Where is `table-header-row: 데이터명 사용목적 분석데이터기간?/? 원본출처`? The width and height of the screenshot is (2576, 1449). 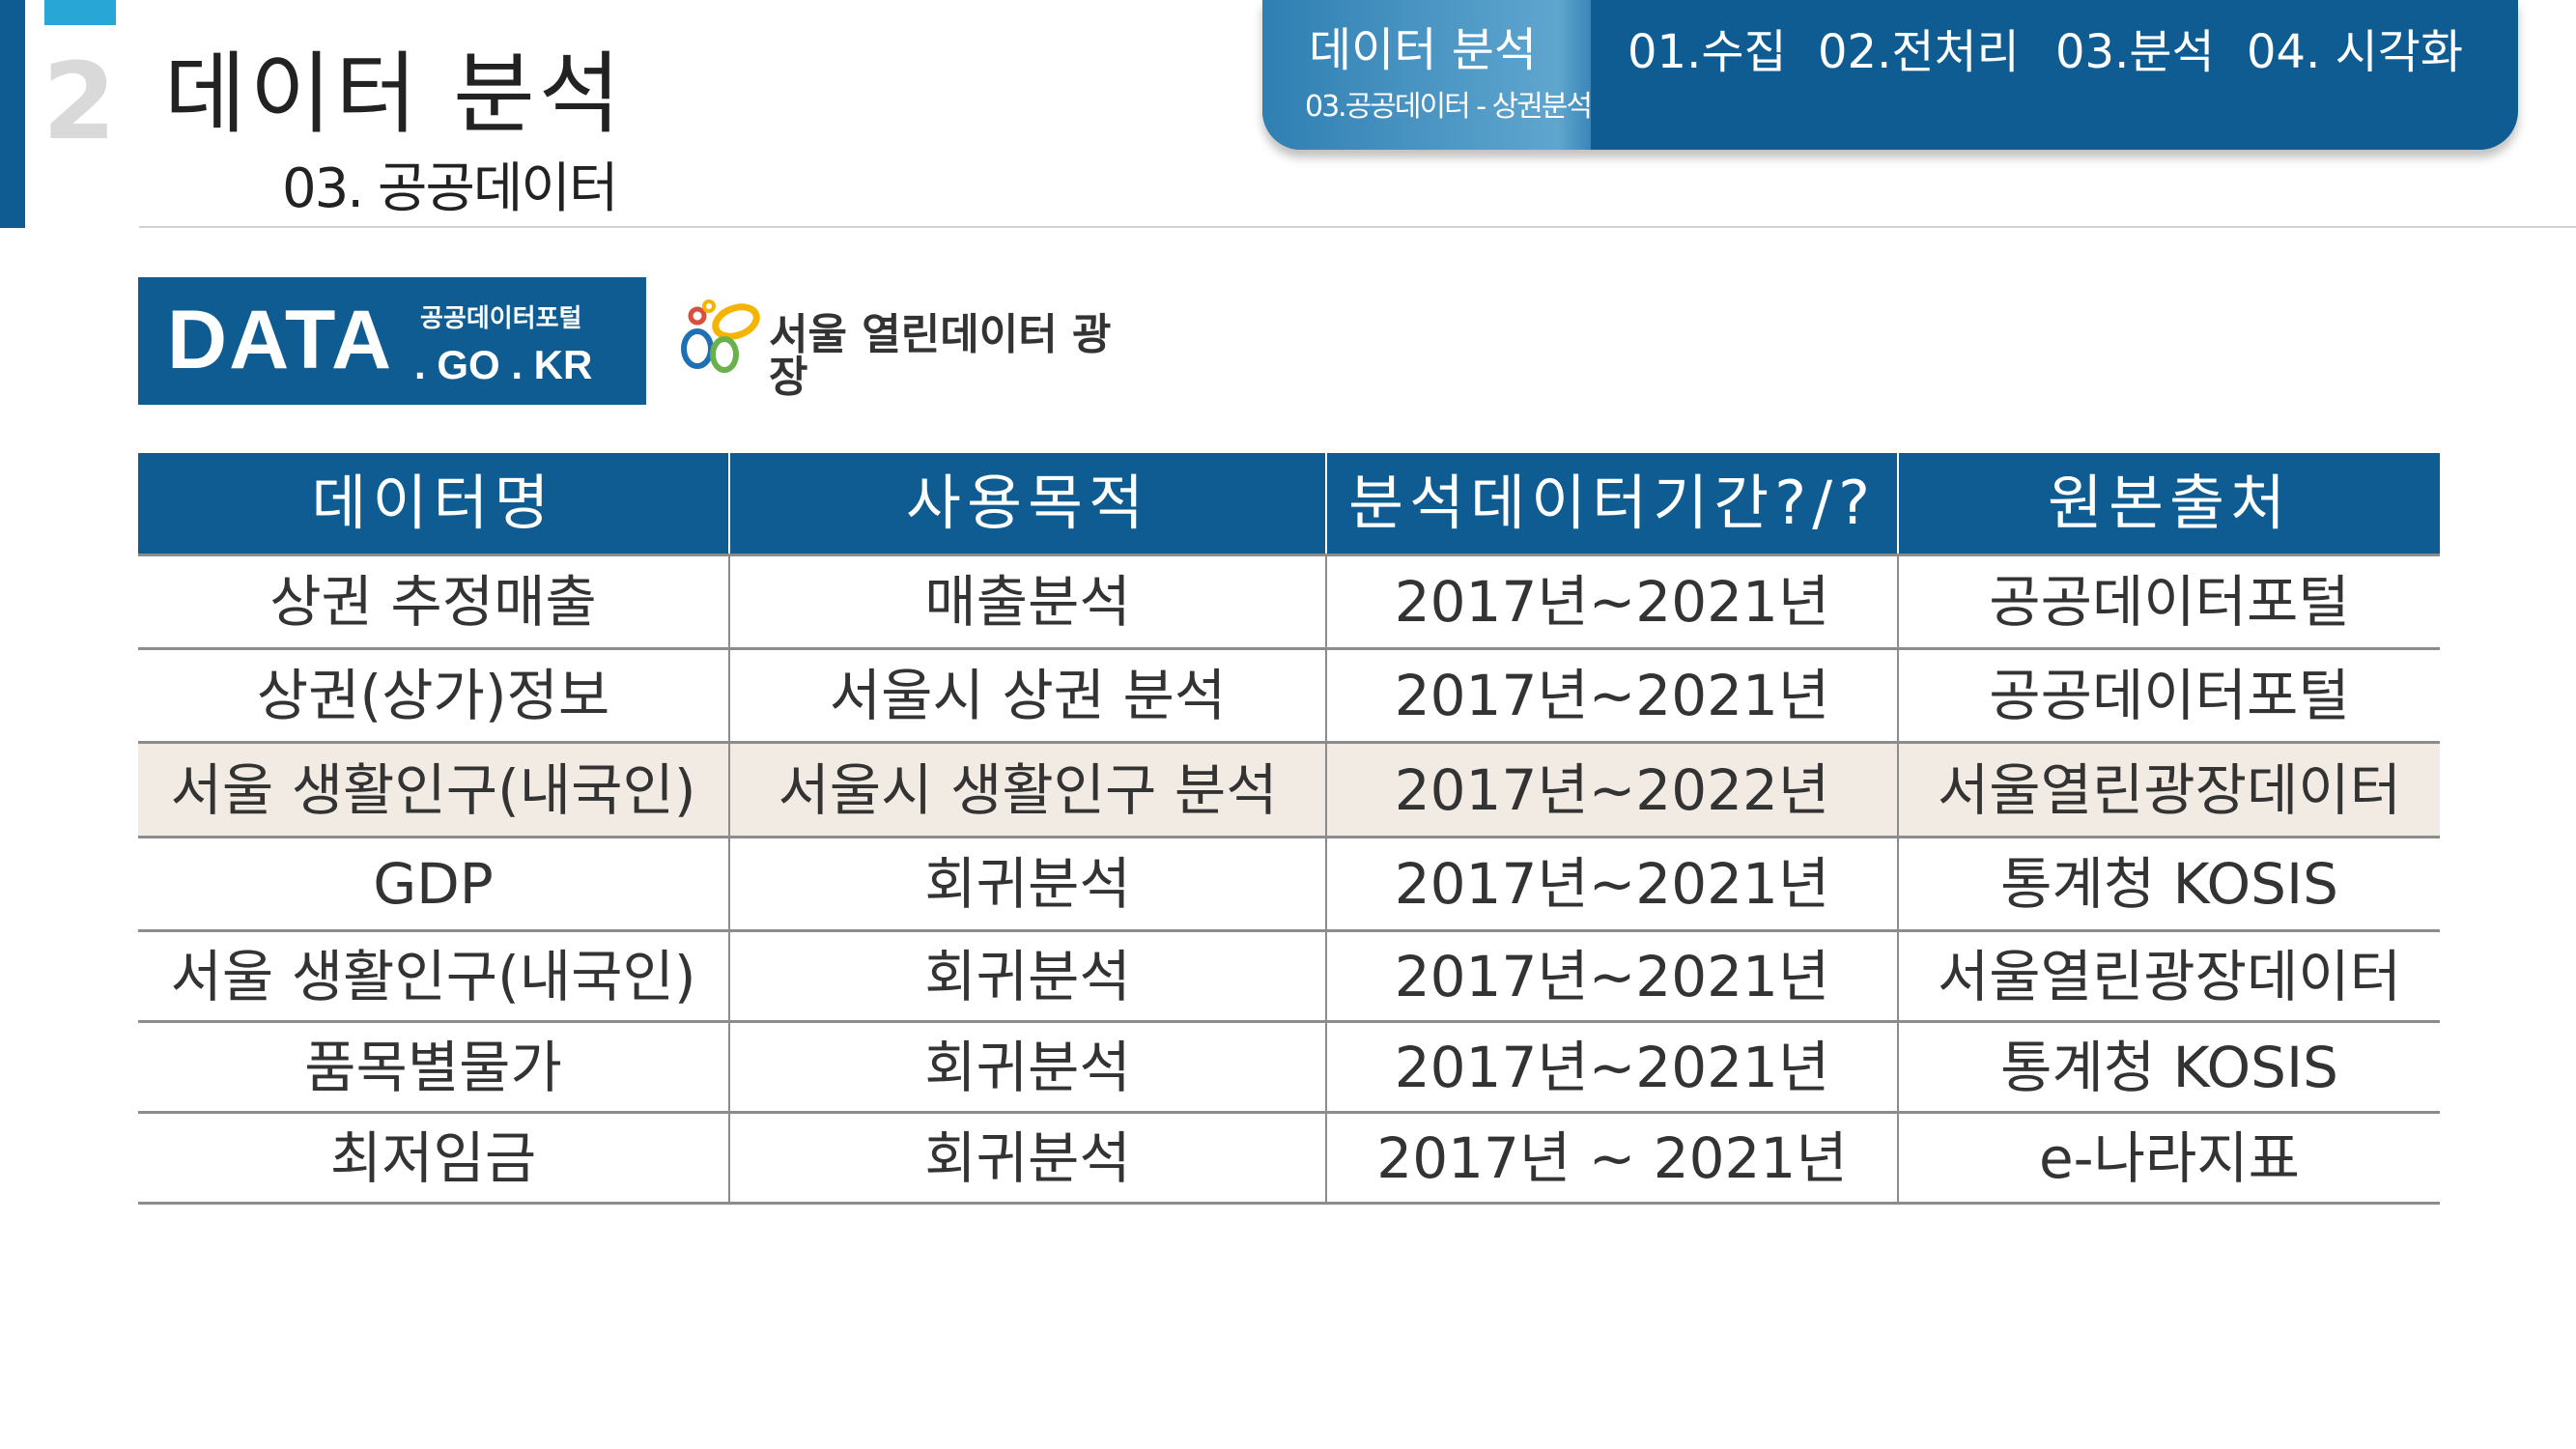
table-header-row: 데이터명 사용목적 분석데이터기간?/? 원본출처 is located at coordinates (1289, 504).